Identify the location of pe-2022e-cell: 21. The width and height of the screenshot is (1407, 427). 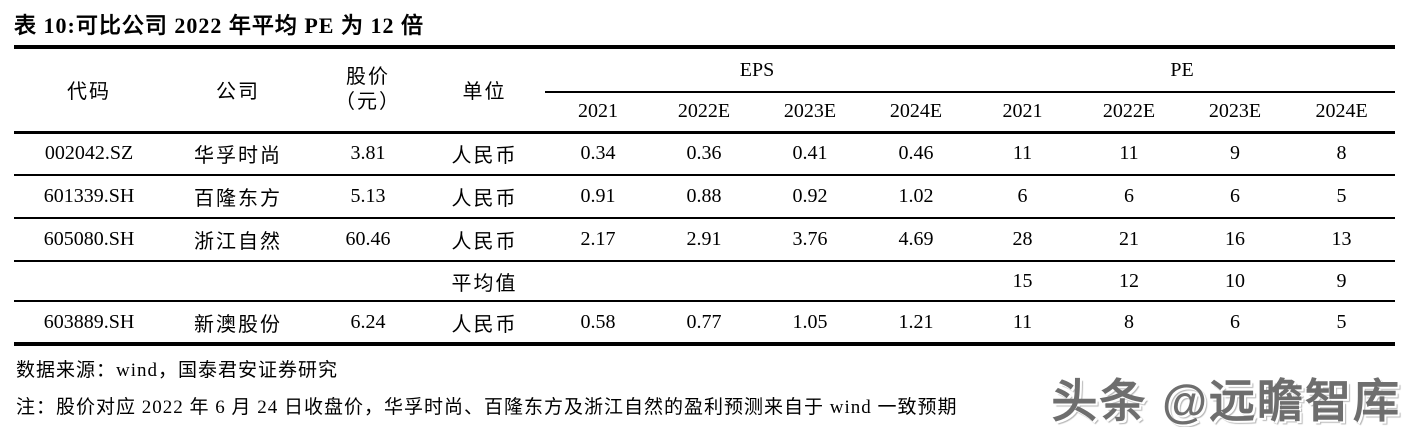
(1129, 239).